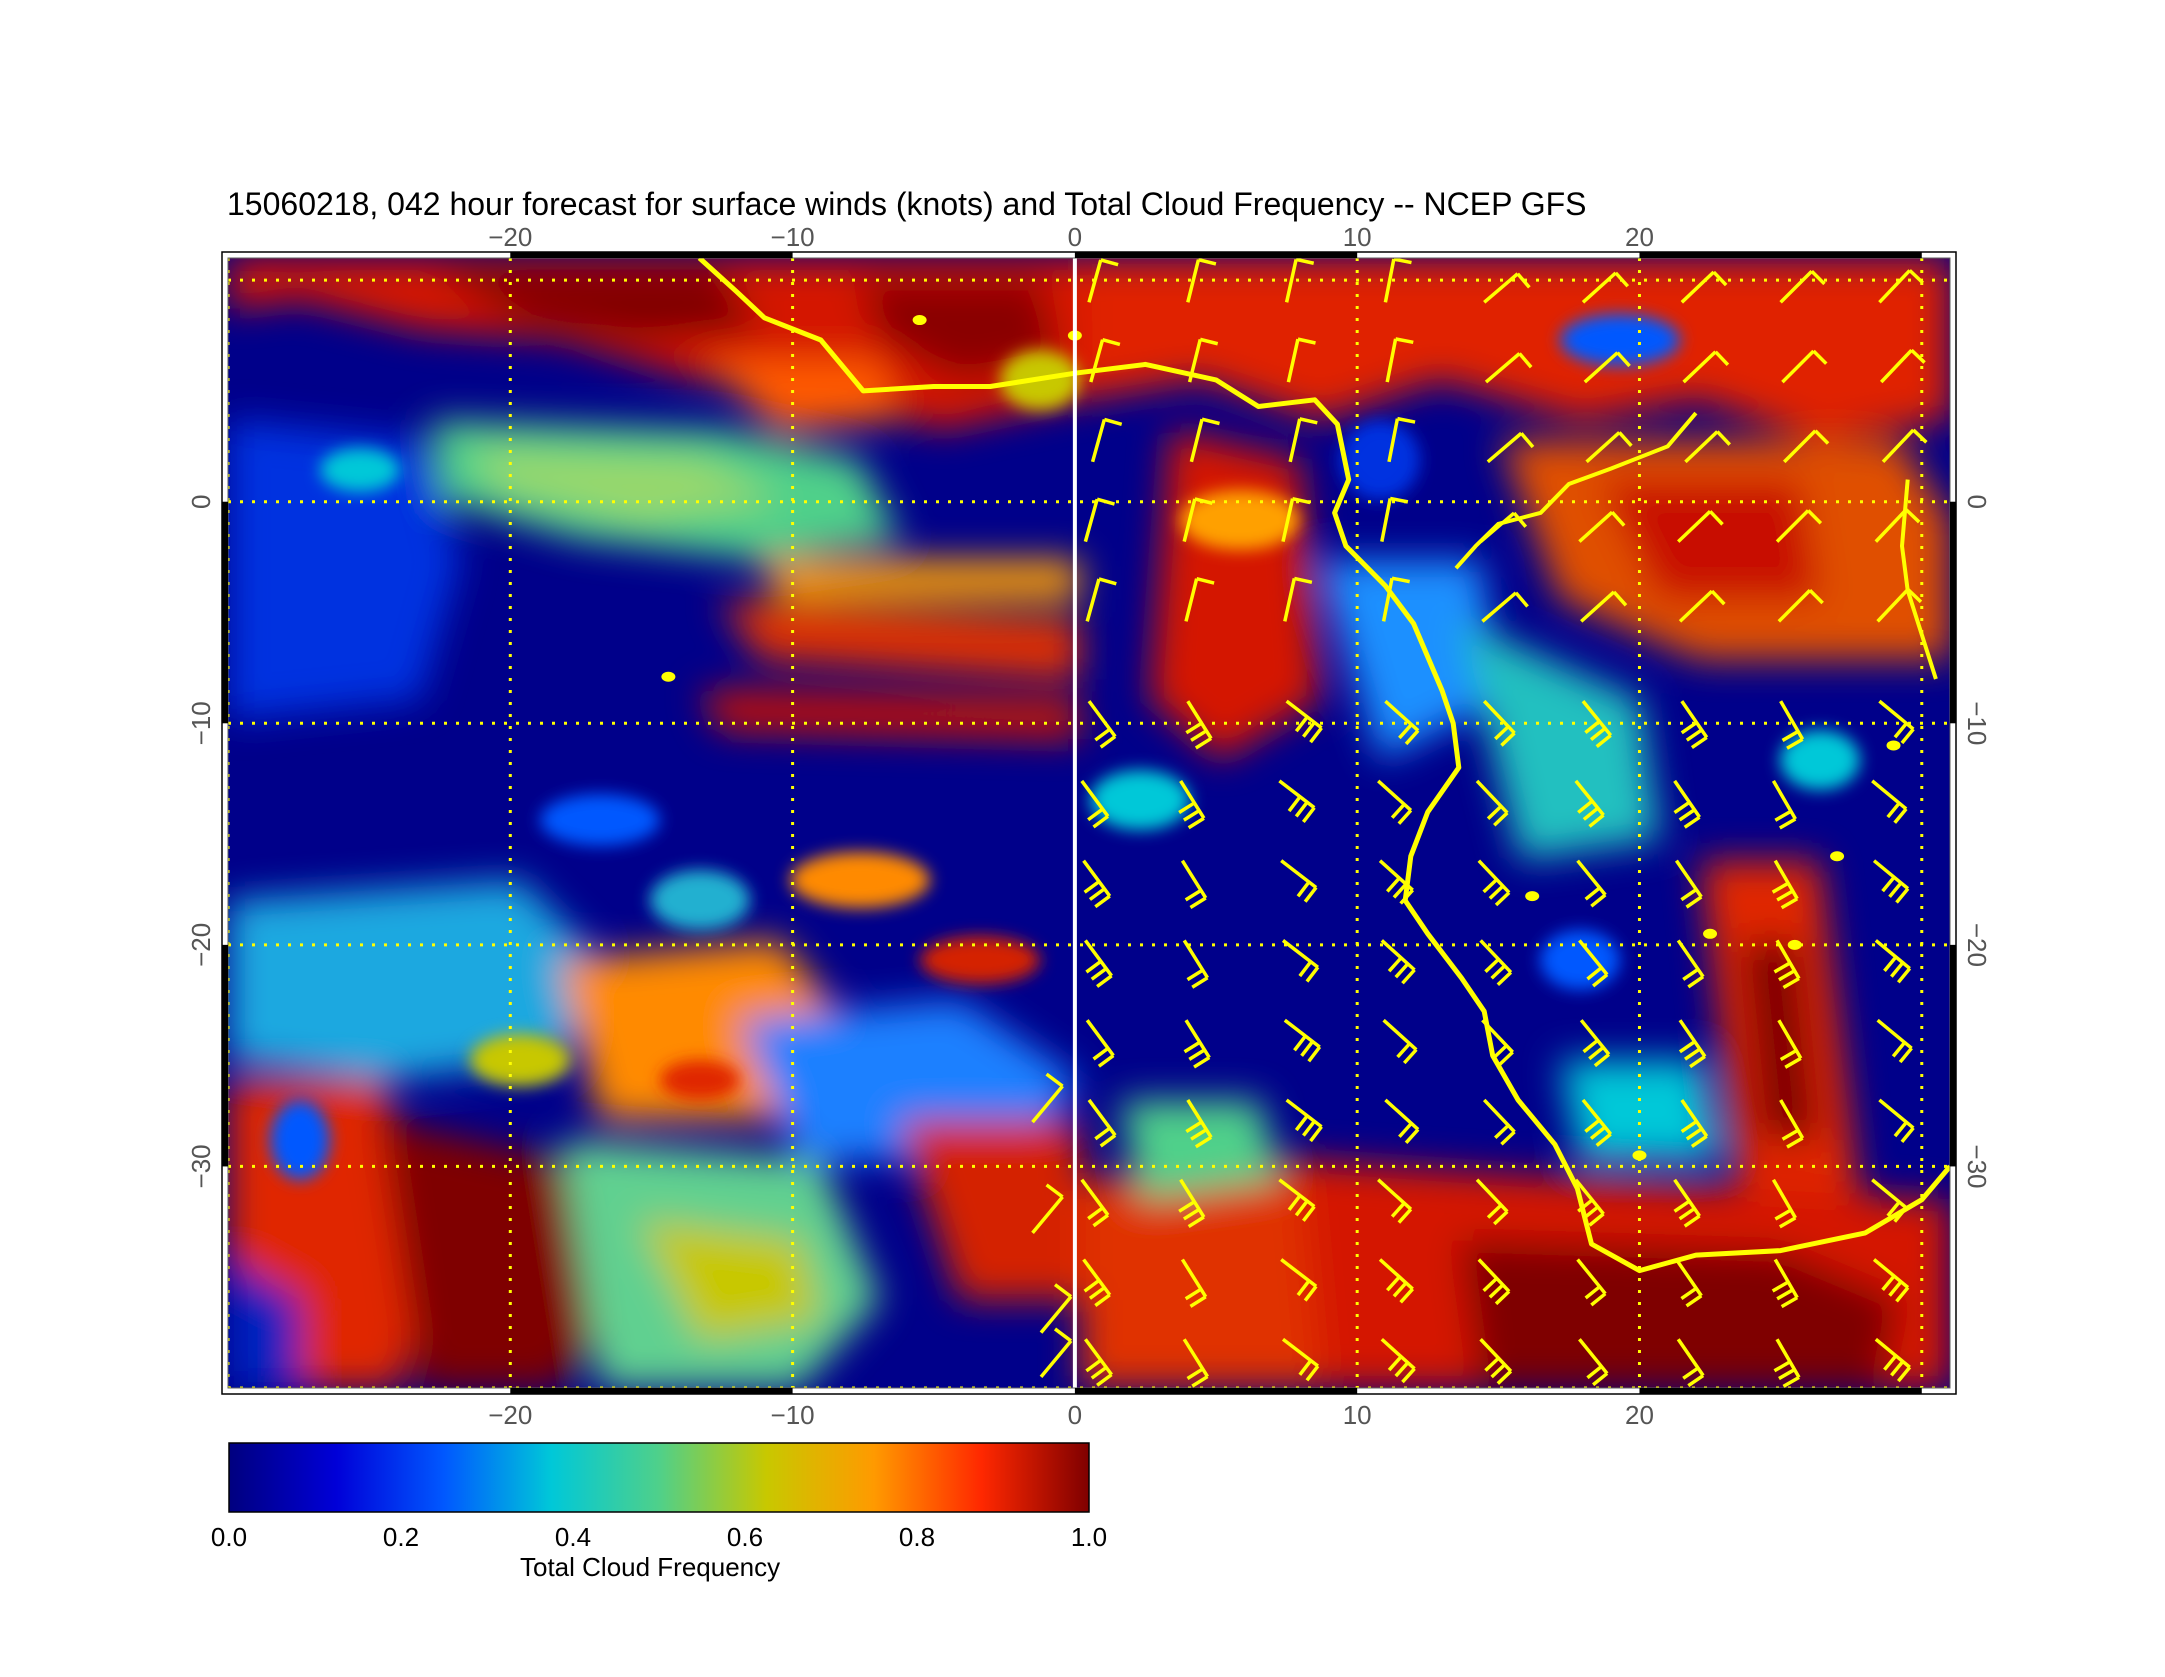 The height and width of the screenshot is (1677, 2165). I want to click on lat-tick-label-left: −10, so click(201, 723).